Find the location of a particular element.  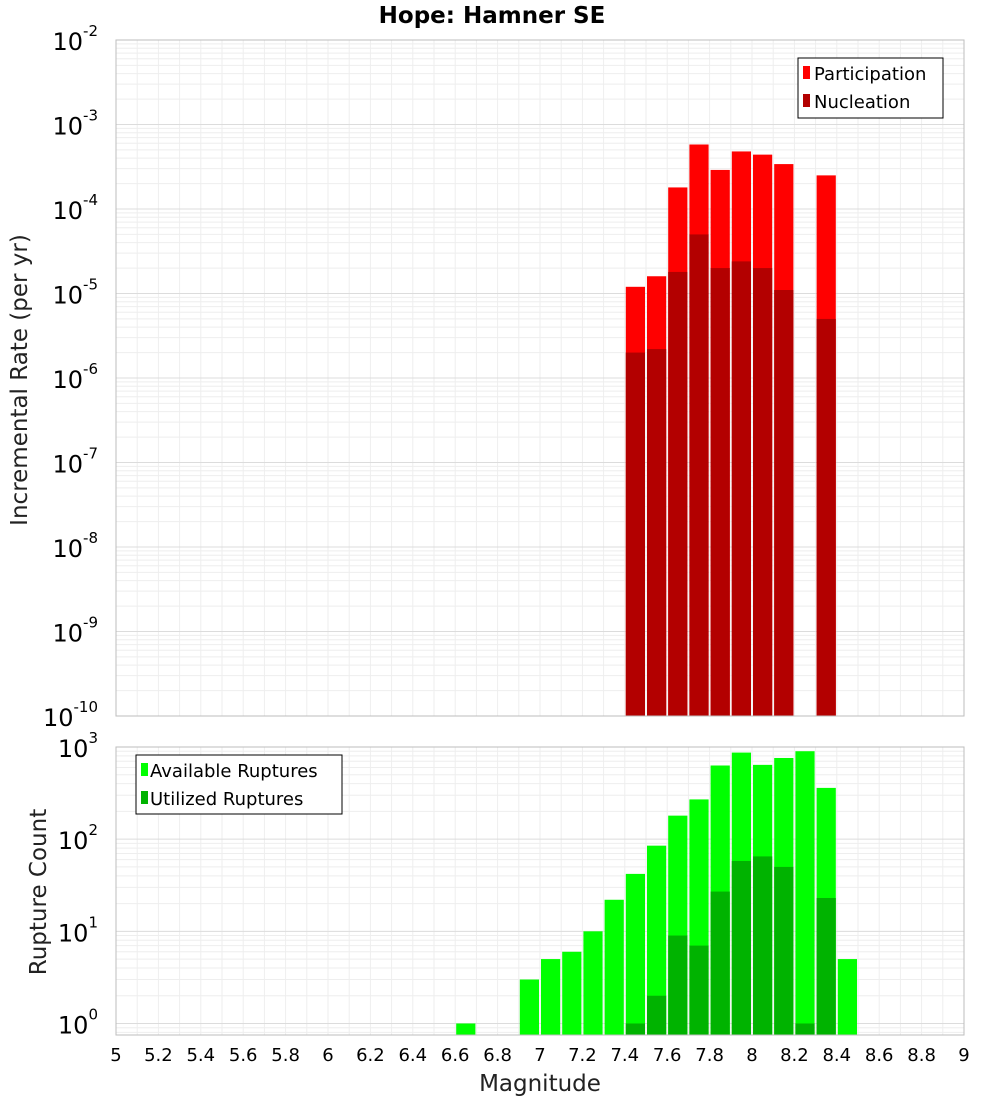

y-tick-label: 10⁻¹⁰ is located at coordinates (70, 715).